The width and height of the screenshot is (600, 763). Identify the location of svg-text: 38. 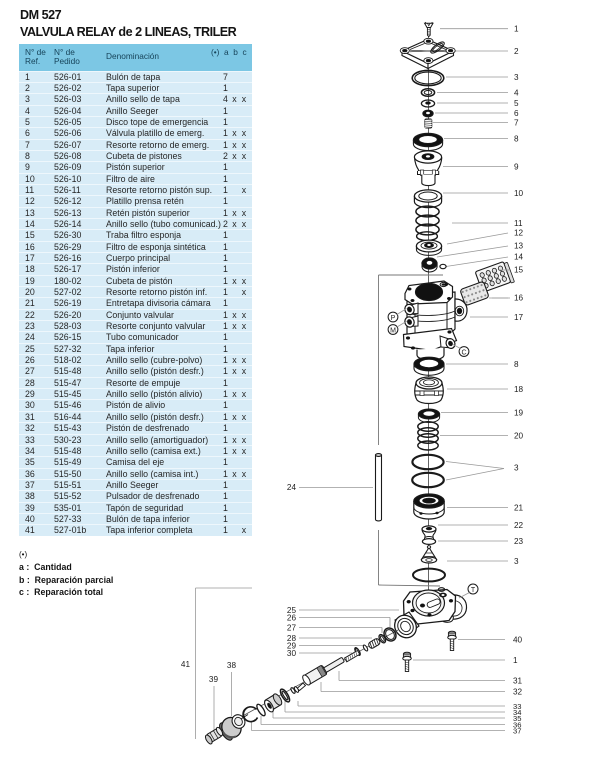
(232, 665).